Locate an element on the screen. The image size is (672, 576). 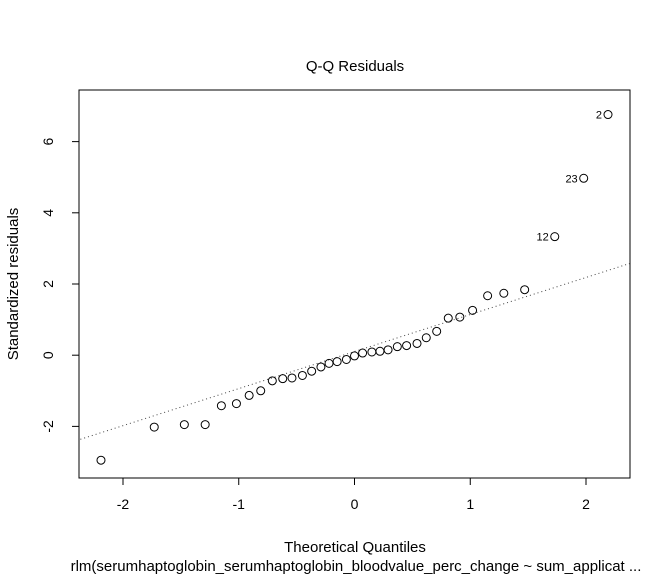
y-tick-label: 0 is located at coordinates (48, 355).